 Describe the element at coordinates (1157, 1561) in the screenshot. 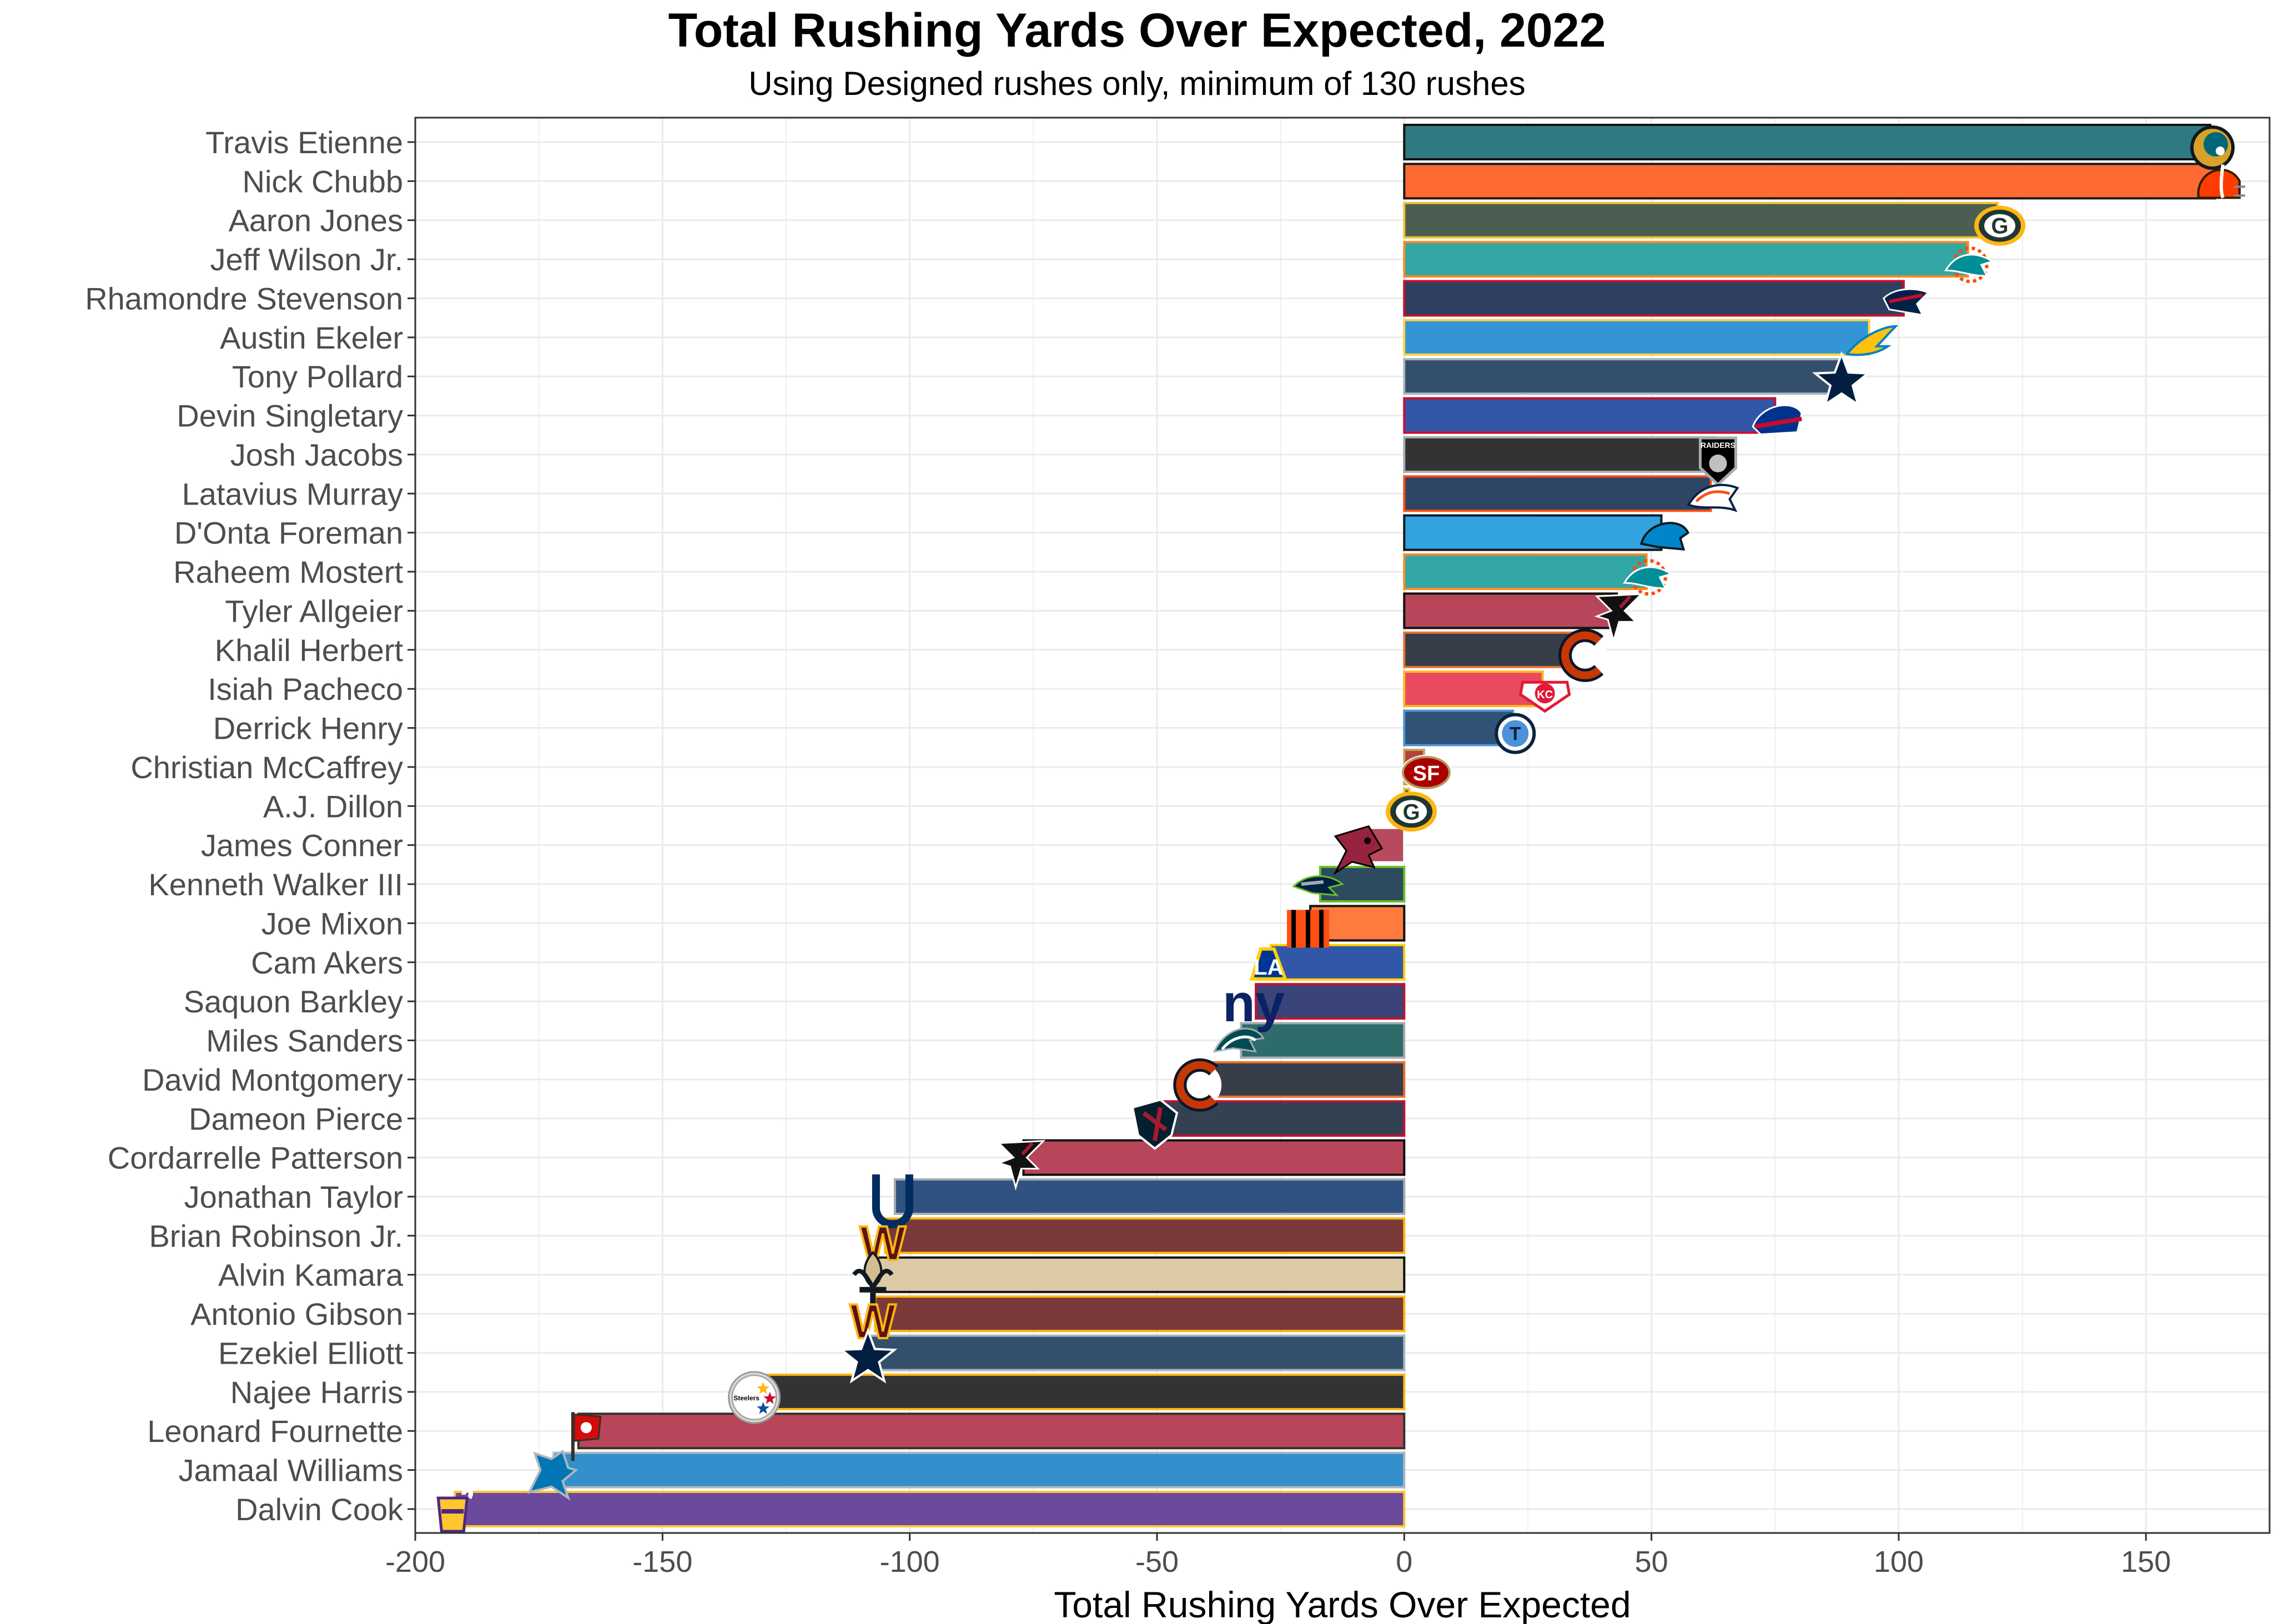

I see `x-tick-label: -50` at that location.